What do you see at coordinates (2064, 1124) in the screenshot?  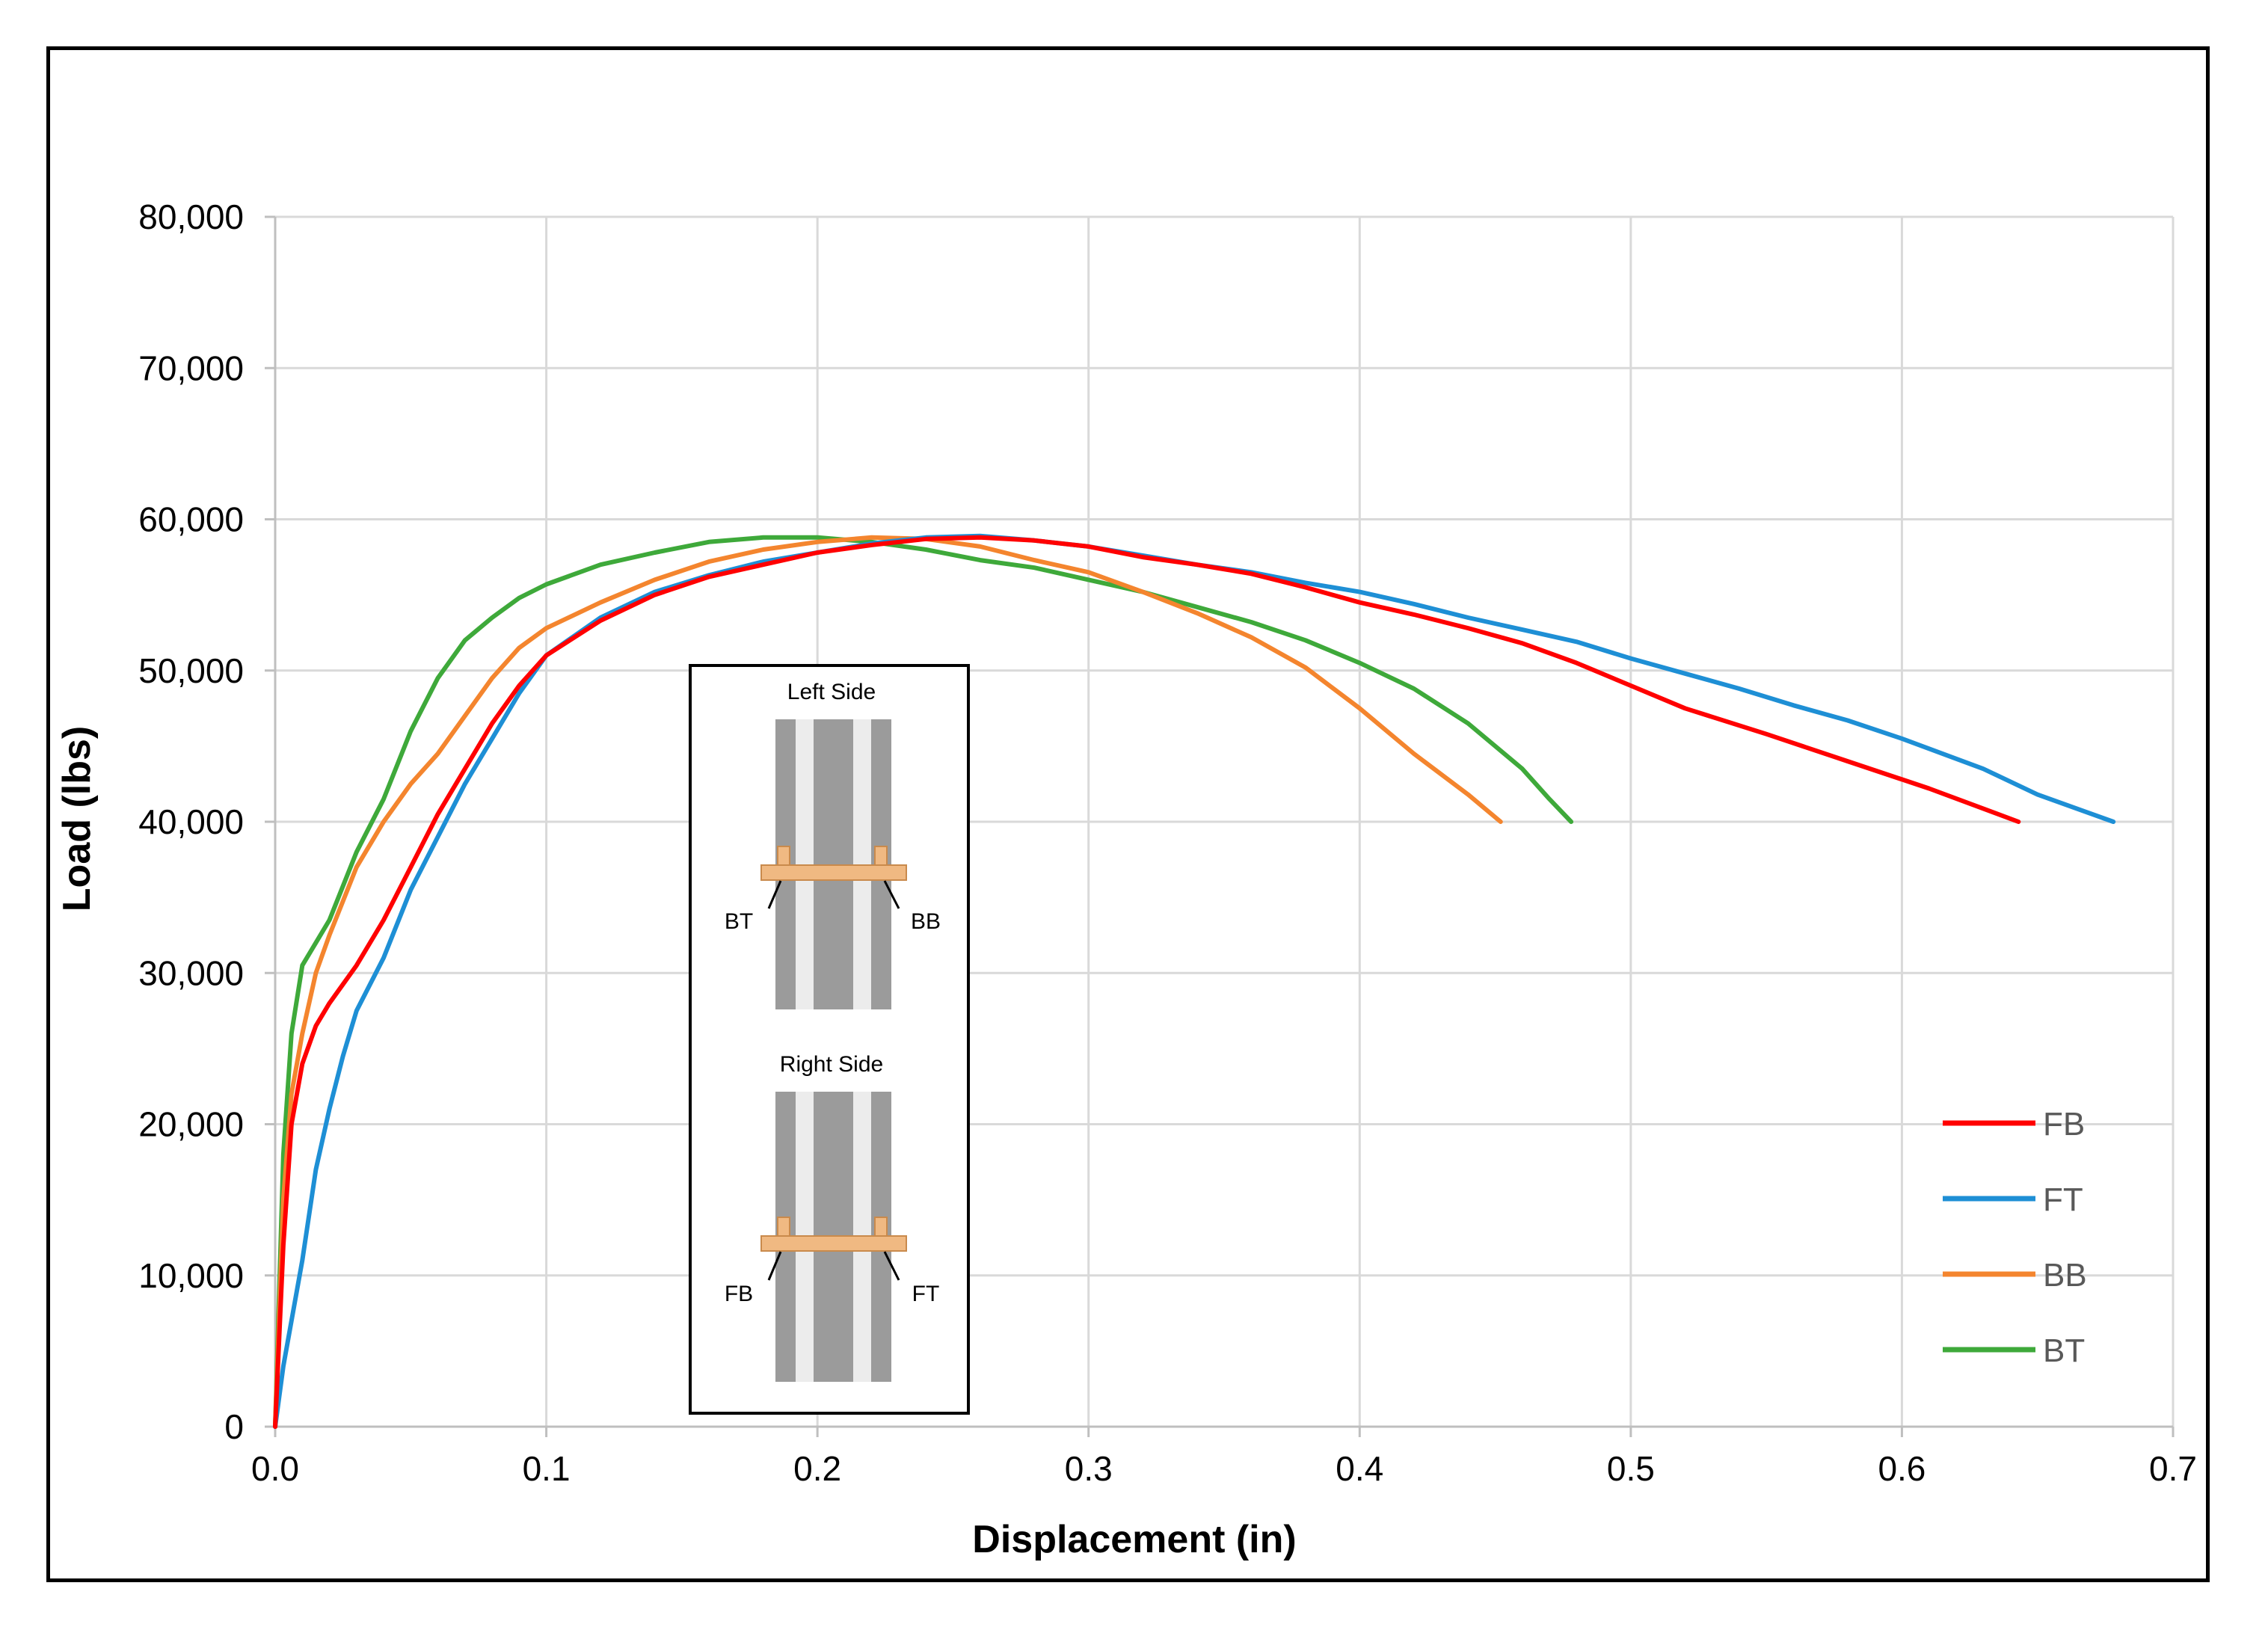 I see `legend-label-fb: FB` at bounding box center [2064, 1124].